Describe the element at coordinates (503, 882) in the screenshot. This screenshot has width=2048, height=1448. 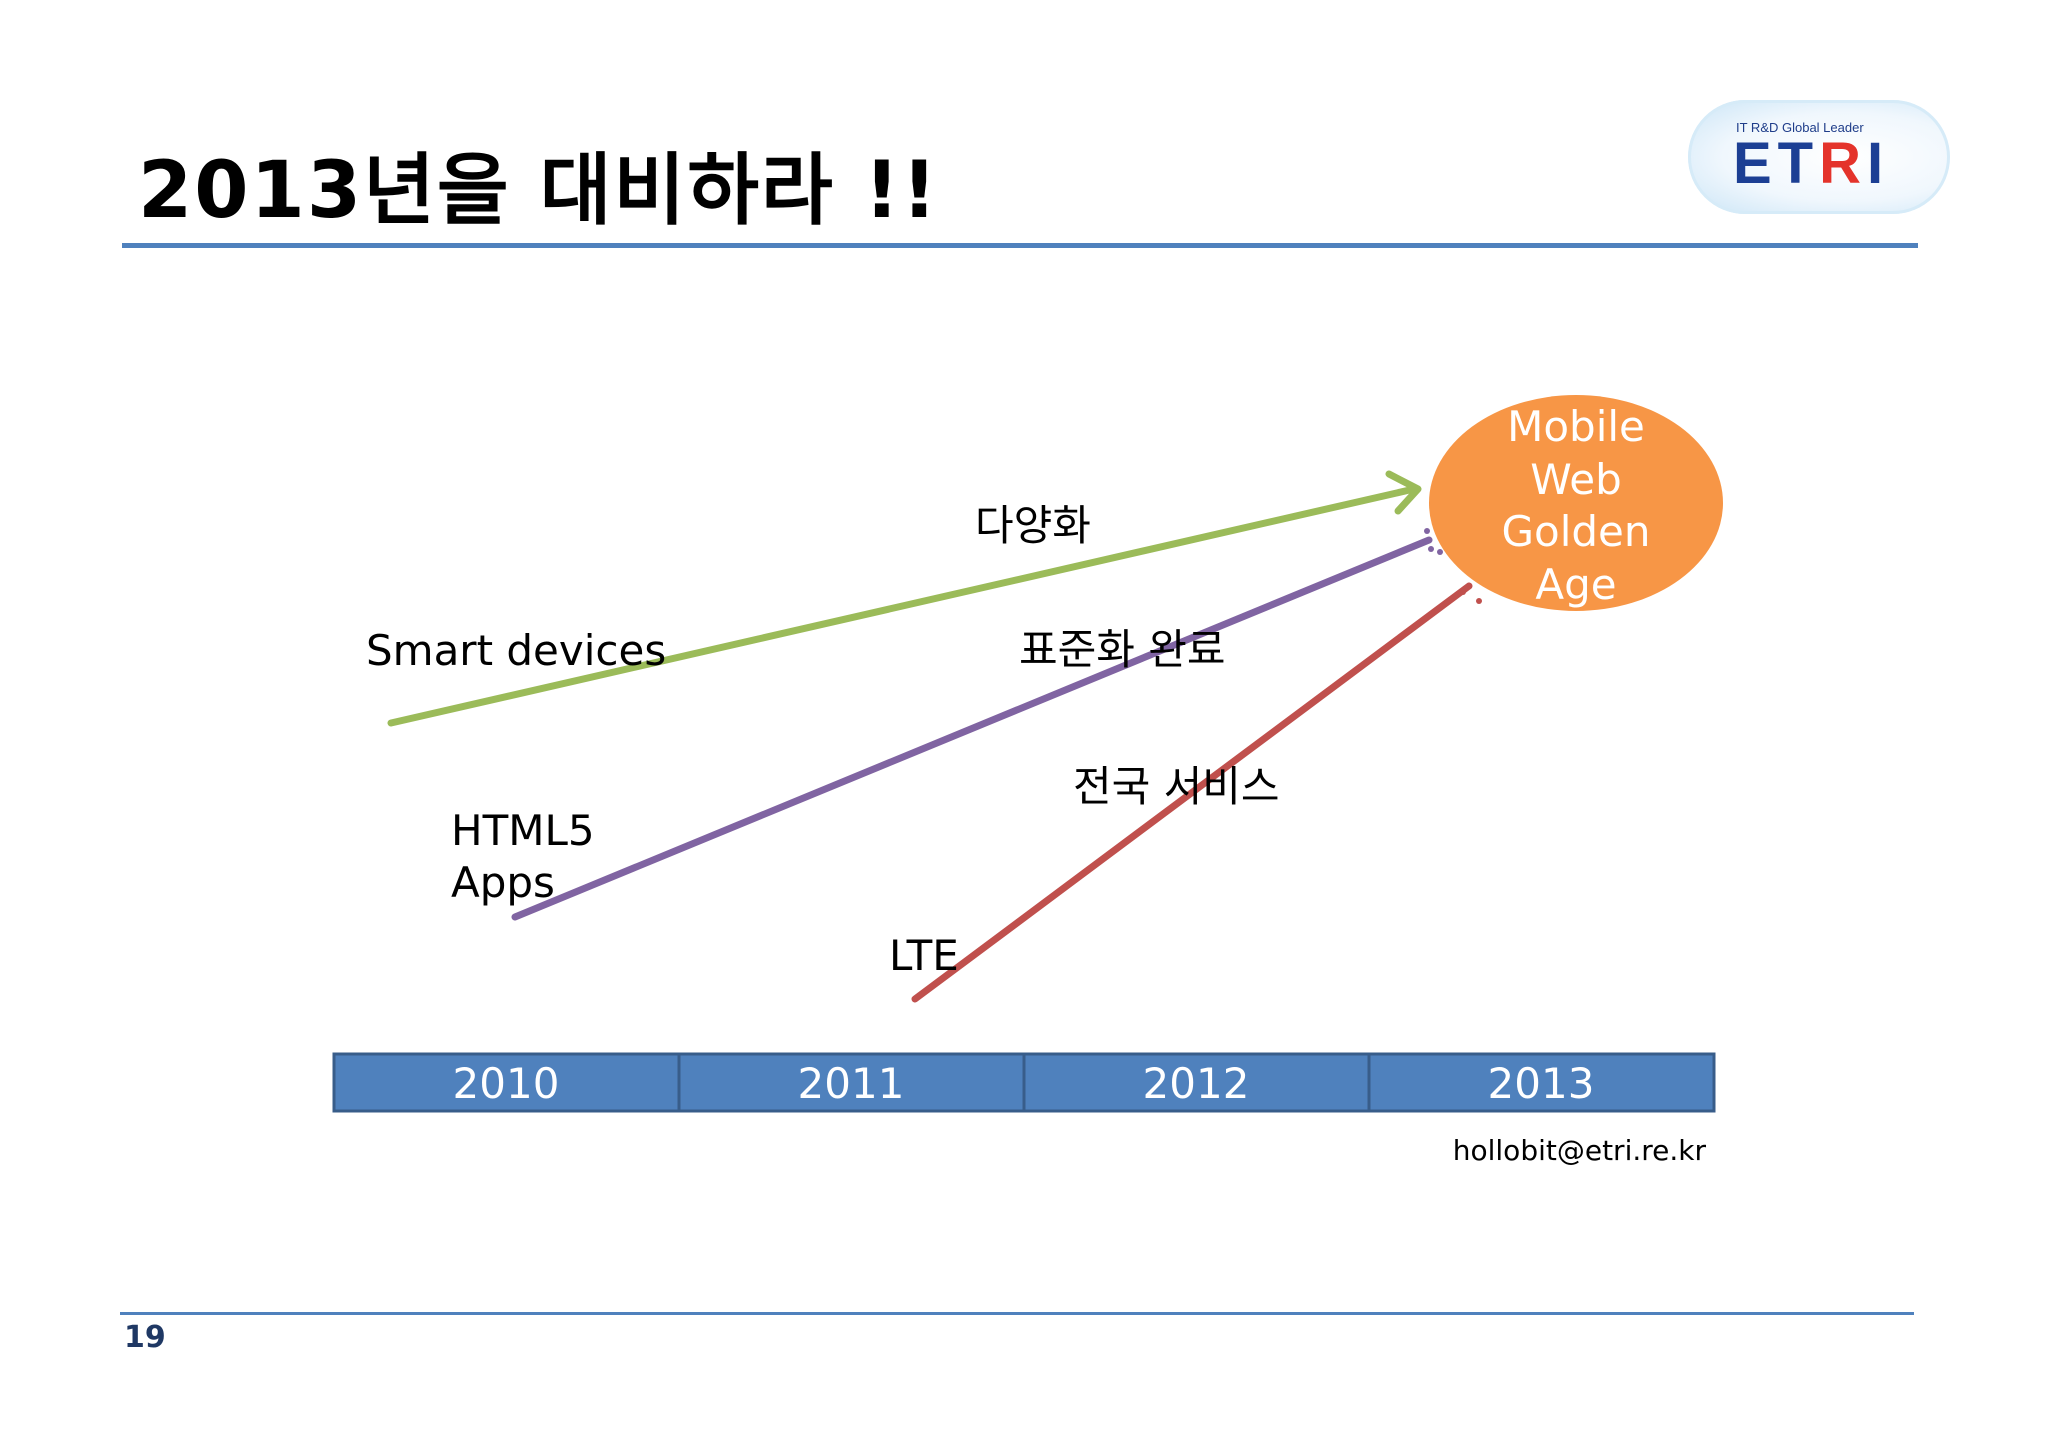
I see `html5-label-line-2: Apps` at that location.